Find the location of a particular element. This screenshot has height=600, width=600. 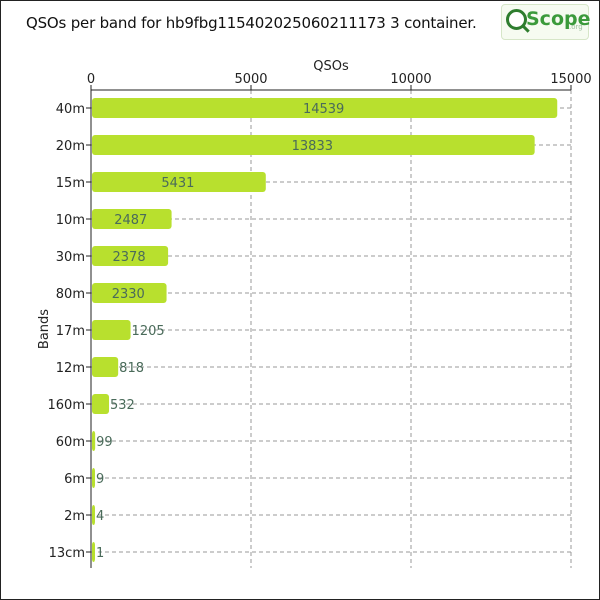

qscope-logo: Scope .org is located at coordinates (546, 22).